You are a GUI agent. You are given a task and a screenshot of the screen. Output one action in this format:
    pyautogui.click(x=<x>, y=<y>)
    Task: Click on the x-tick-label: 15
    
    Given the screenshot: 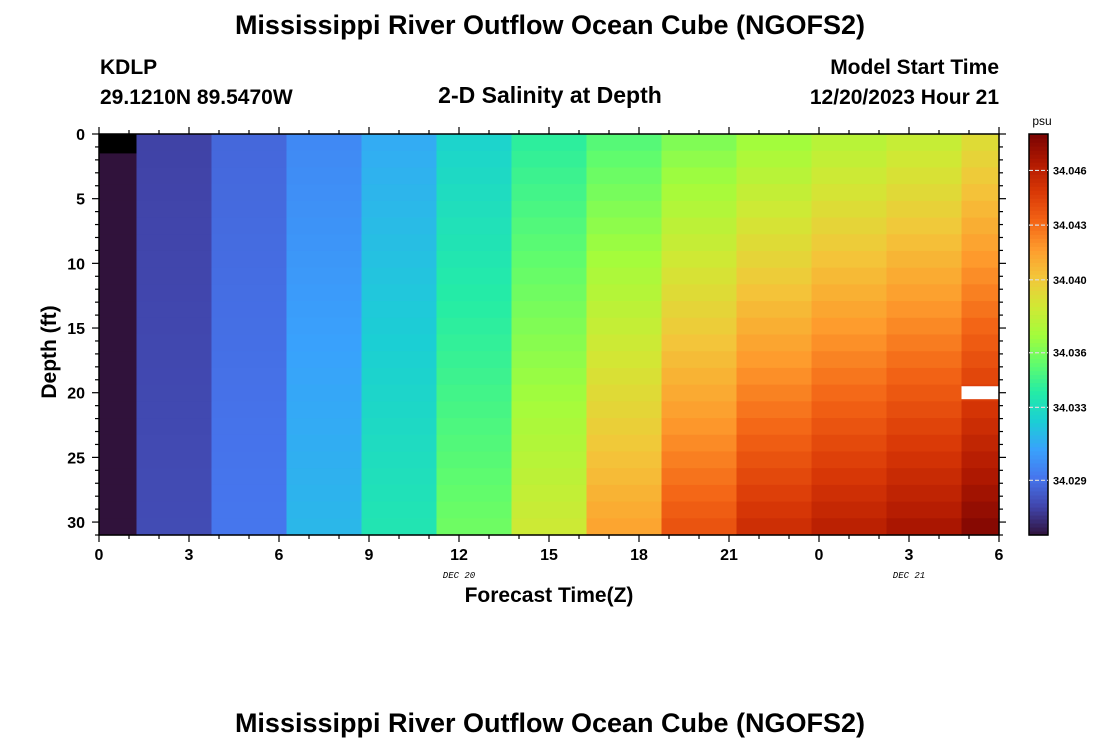 What is the action you would take?
    pyautogui.click(x=549, y=555)
    